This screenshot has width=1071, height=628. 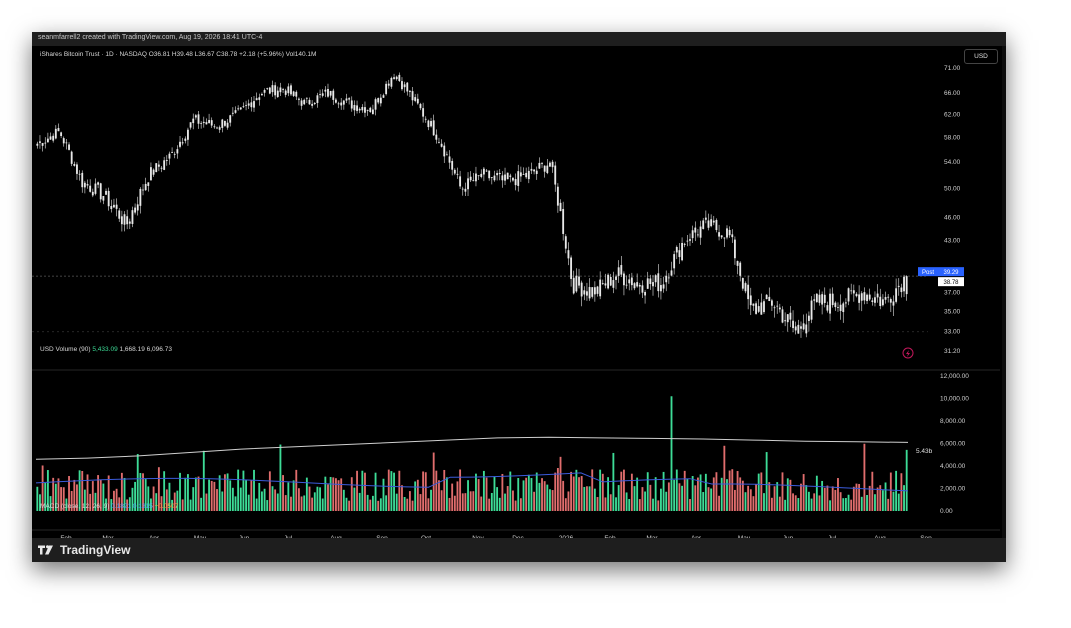 What do you see at coordinates (981, 56) in the screenshot?
I see `currency-button: USD` at bounding box center [981, 56].